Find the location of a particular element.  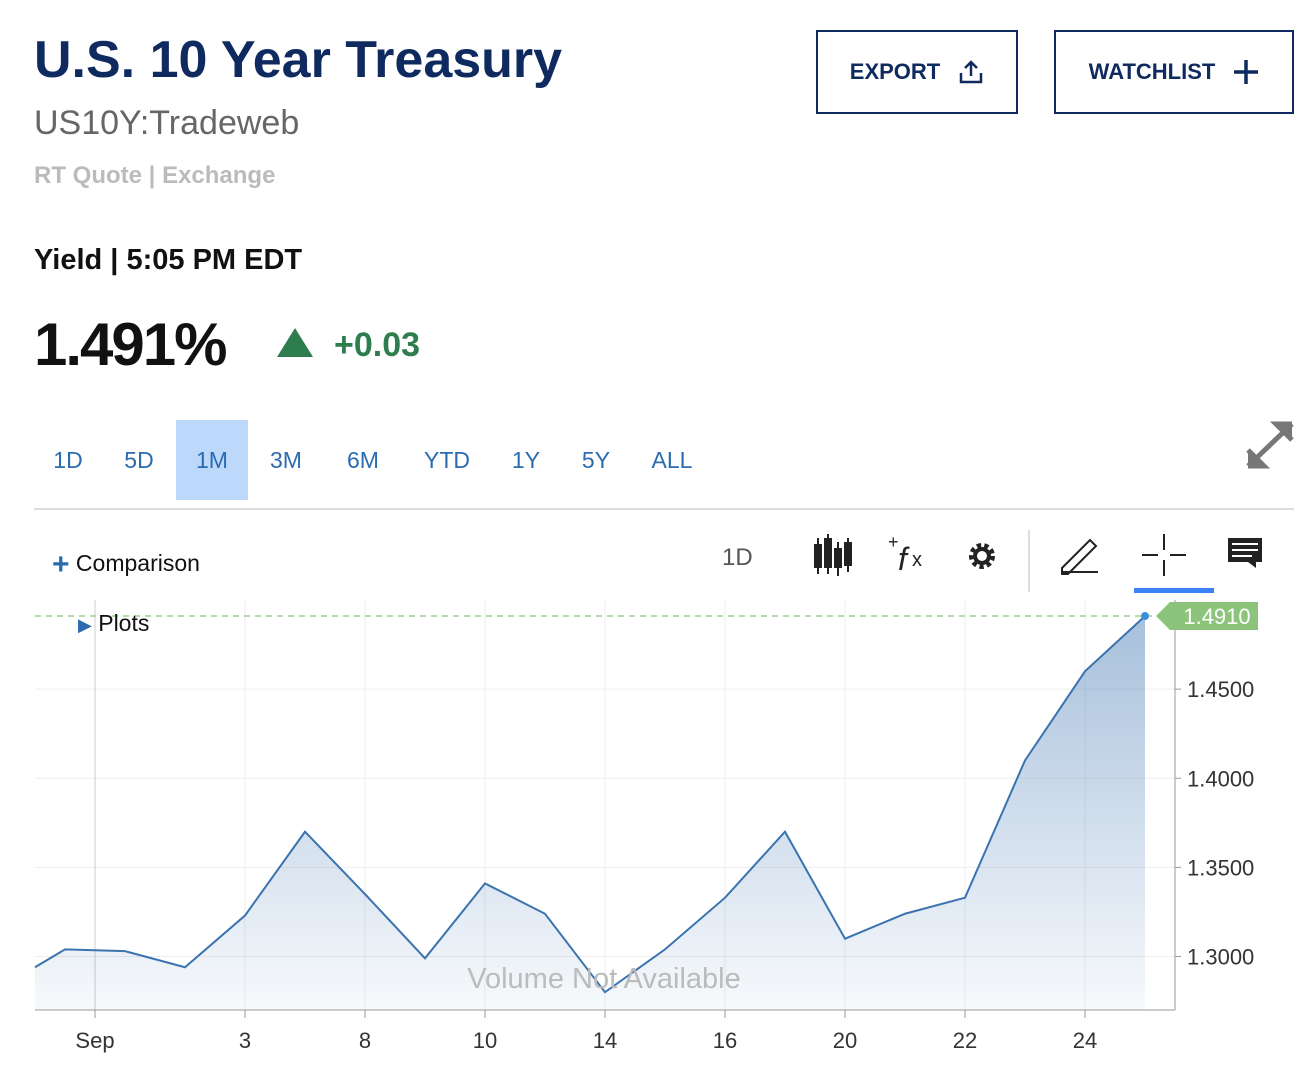

quote-type: RT Quote is located at coordinates (88, 175).